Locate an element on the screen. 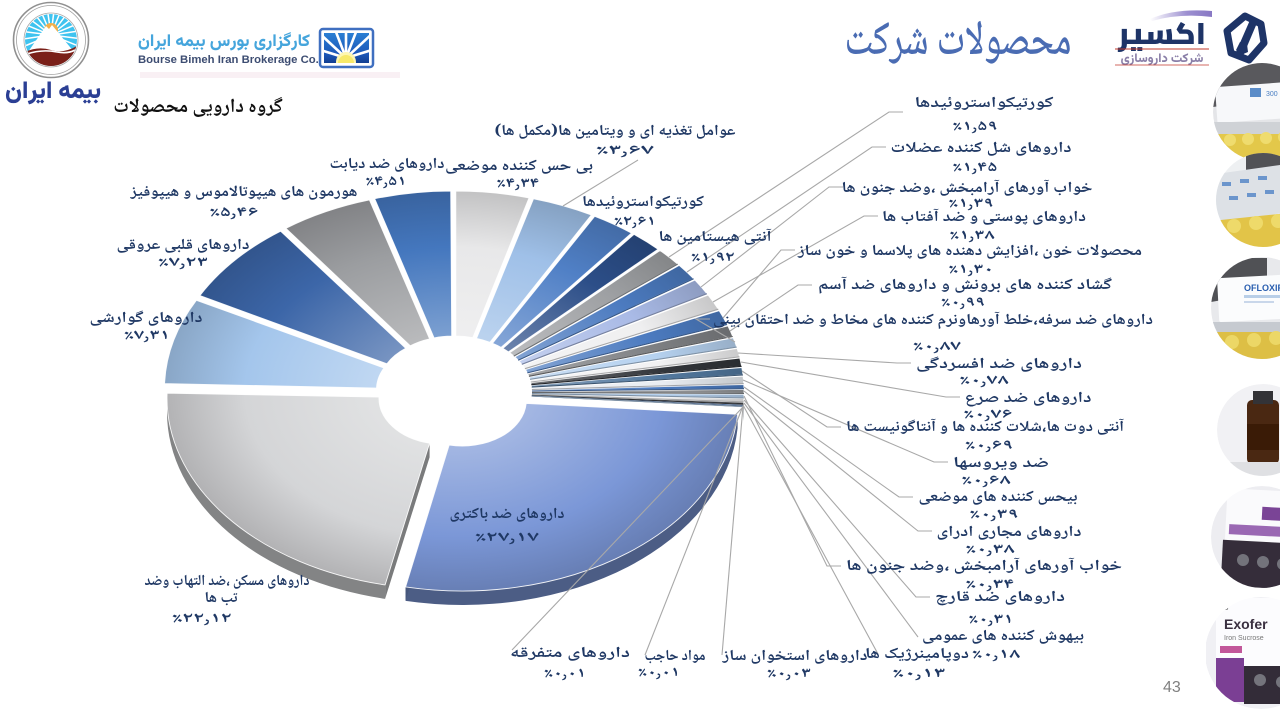 This screenshot has width=1280, height=720. svg-text: Iron Sucrose is located at coordinates (1244, 638).